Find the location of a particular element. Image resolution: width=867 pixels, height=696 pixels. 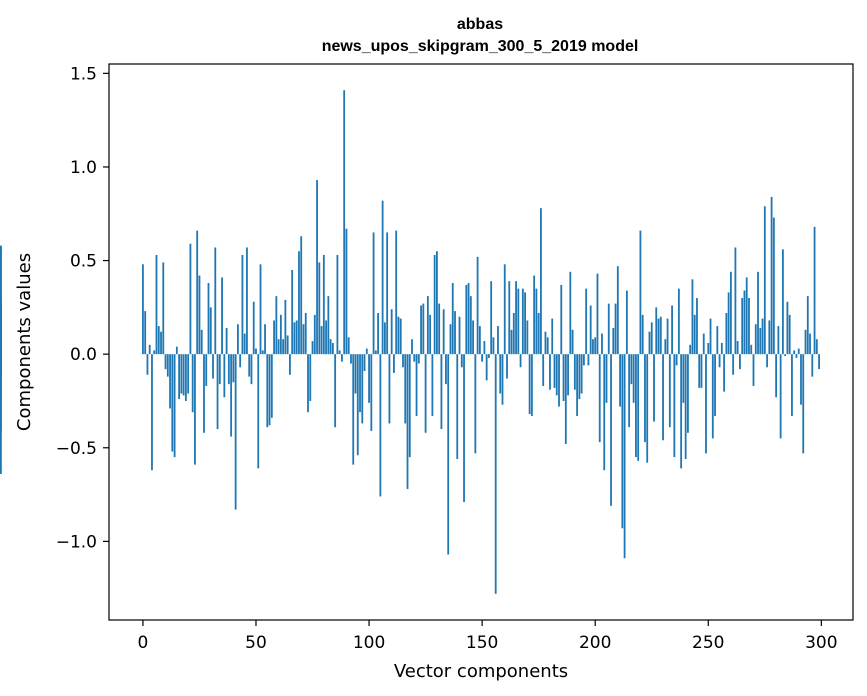

chart-subtitle: news_upos_skipgram_300_5_2019 model is located at coordinates (480, 46).